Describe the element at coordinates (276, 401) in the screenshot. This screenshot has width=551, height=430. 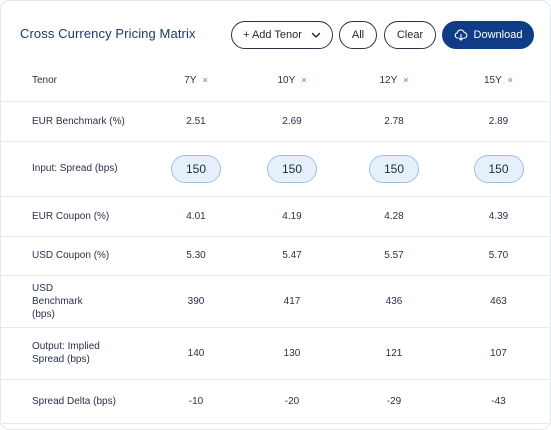
I see `table-row-delta: Spread Delta (bps) -10 -20 -29 -43` at that location.